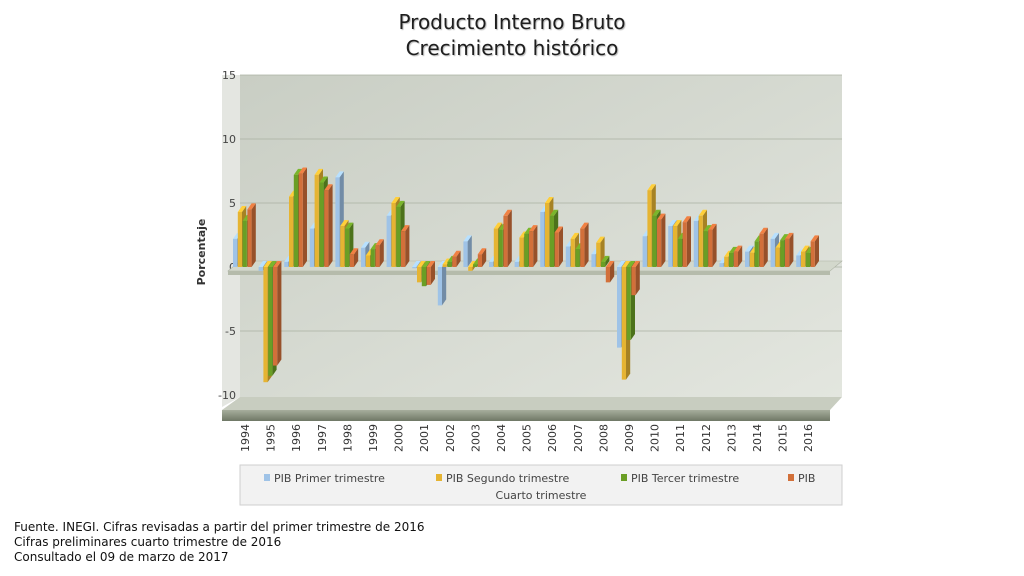 Image resolution: width=1024 pixels, height=576 pixels. I want to click on x-tick-label: 1996, so click(296, 438).